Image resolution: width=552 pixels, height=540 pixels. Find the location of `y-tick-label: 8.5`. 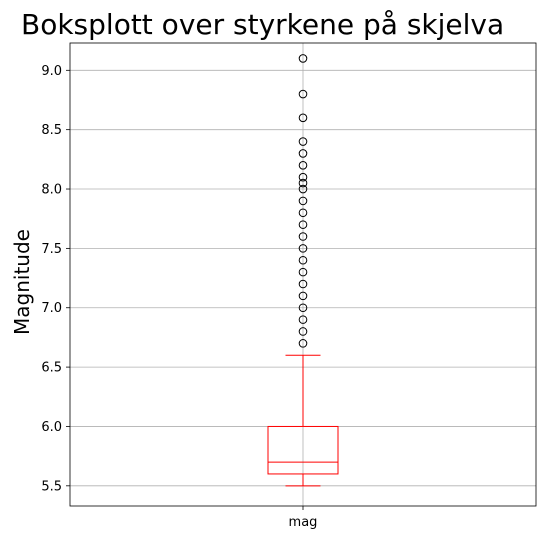

y-tick-label: 8.5 is located at coordinates (51, 130).